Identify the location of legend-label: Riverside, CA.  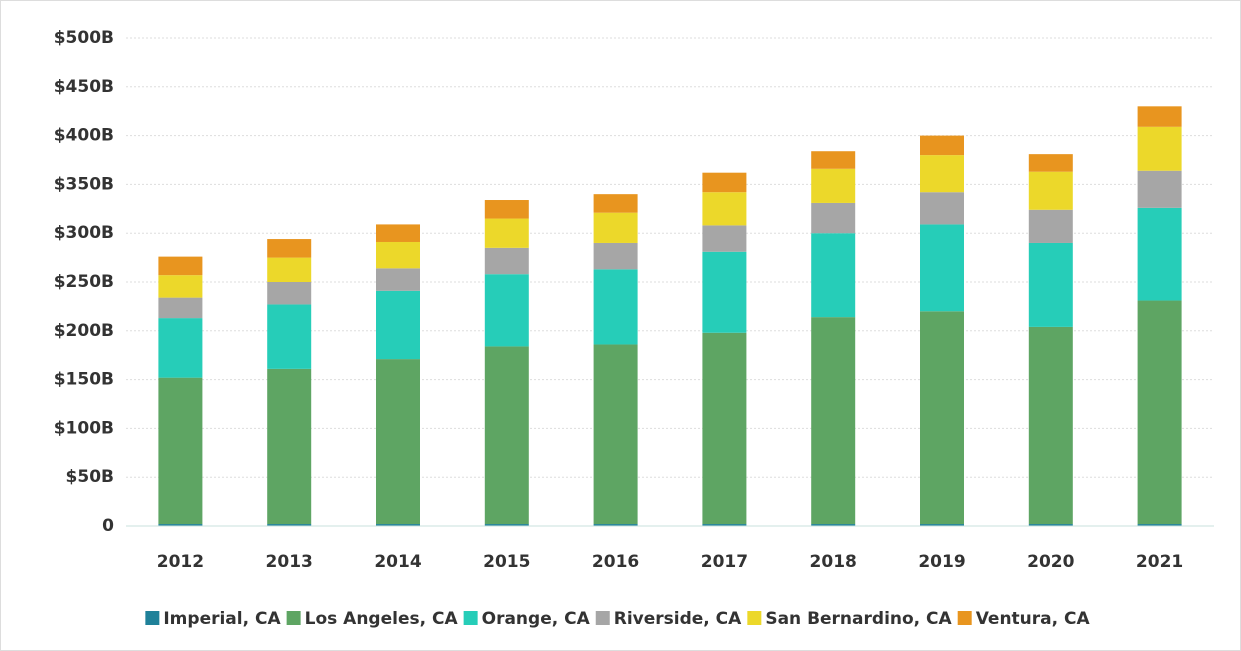
(678, 619).